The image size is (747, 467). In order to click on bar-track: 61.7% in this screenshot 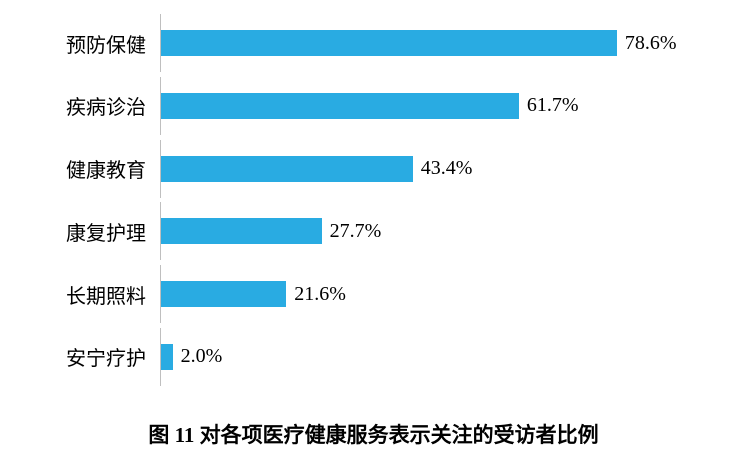, I will do `click(450, 105)`.